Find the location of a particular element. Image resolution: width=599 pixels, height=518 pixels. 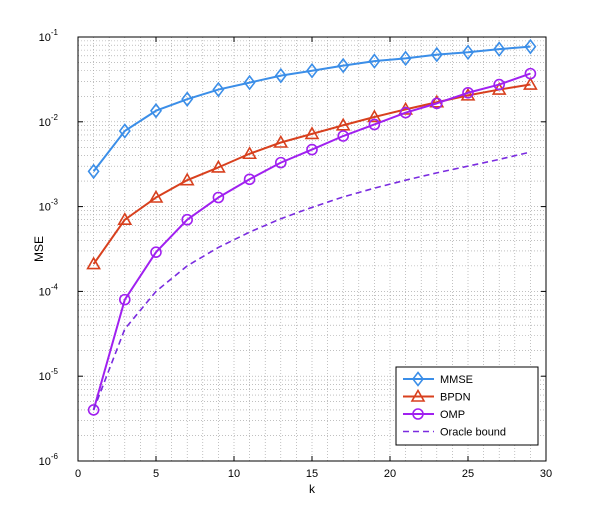

legend-entry-mmse: MMSE is located at coordinates (438, 379).